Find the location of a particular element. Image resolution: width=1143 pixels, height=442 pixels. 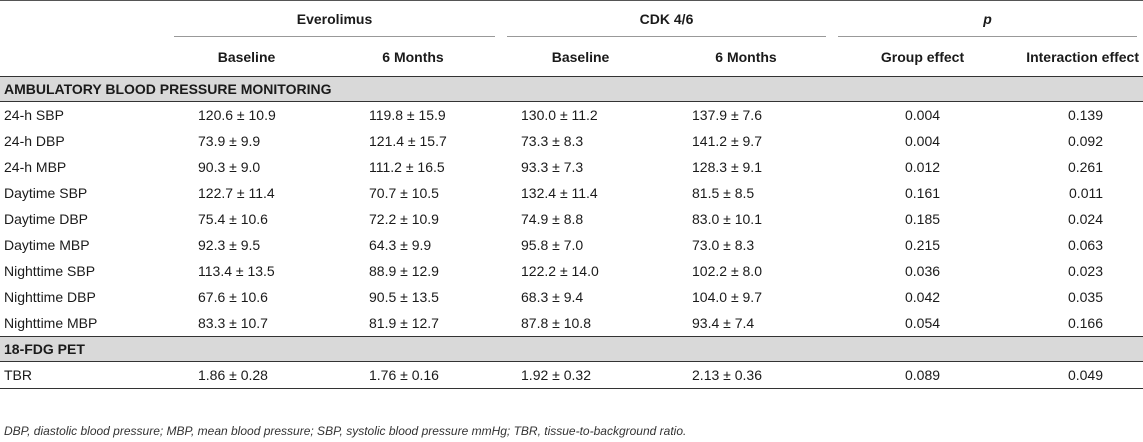

cell-cdk-6months: 73.0 ± 8.3 is located at coordinates (723, 245).